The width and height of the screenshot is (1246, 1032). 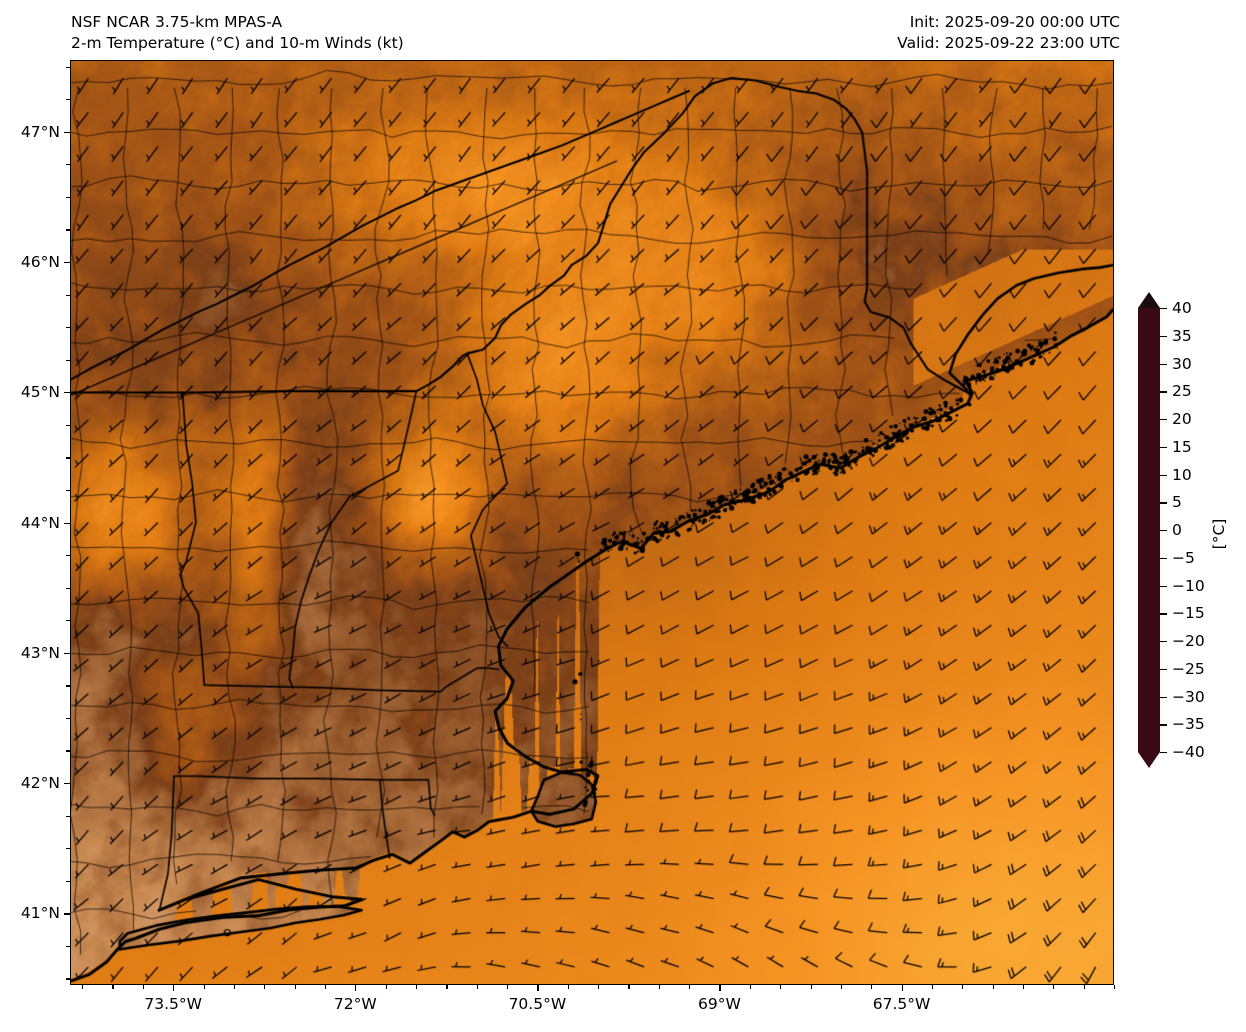 I want to click on y-axis-label: 43°N, so click(x=40, y=652).